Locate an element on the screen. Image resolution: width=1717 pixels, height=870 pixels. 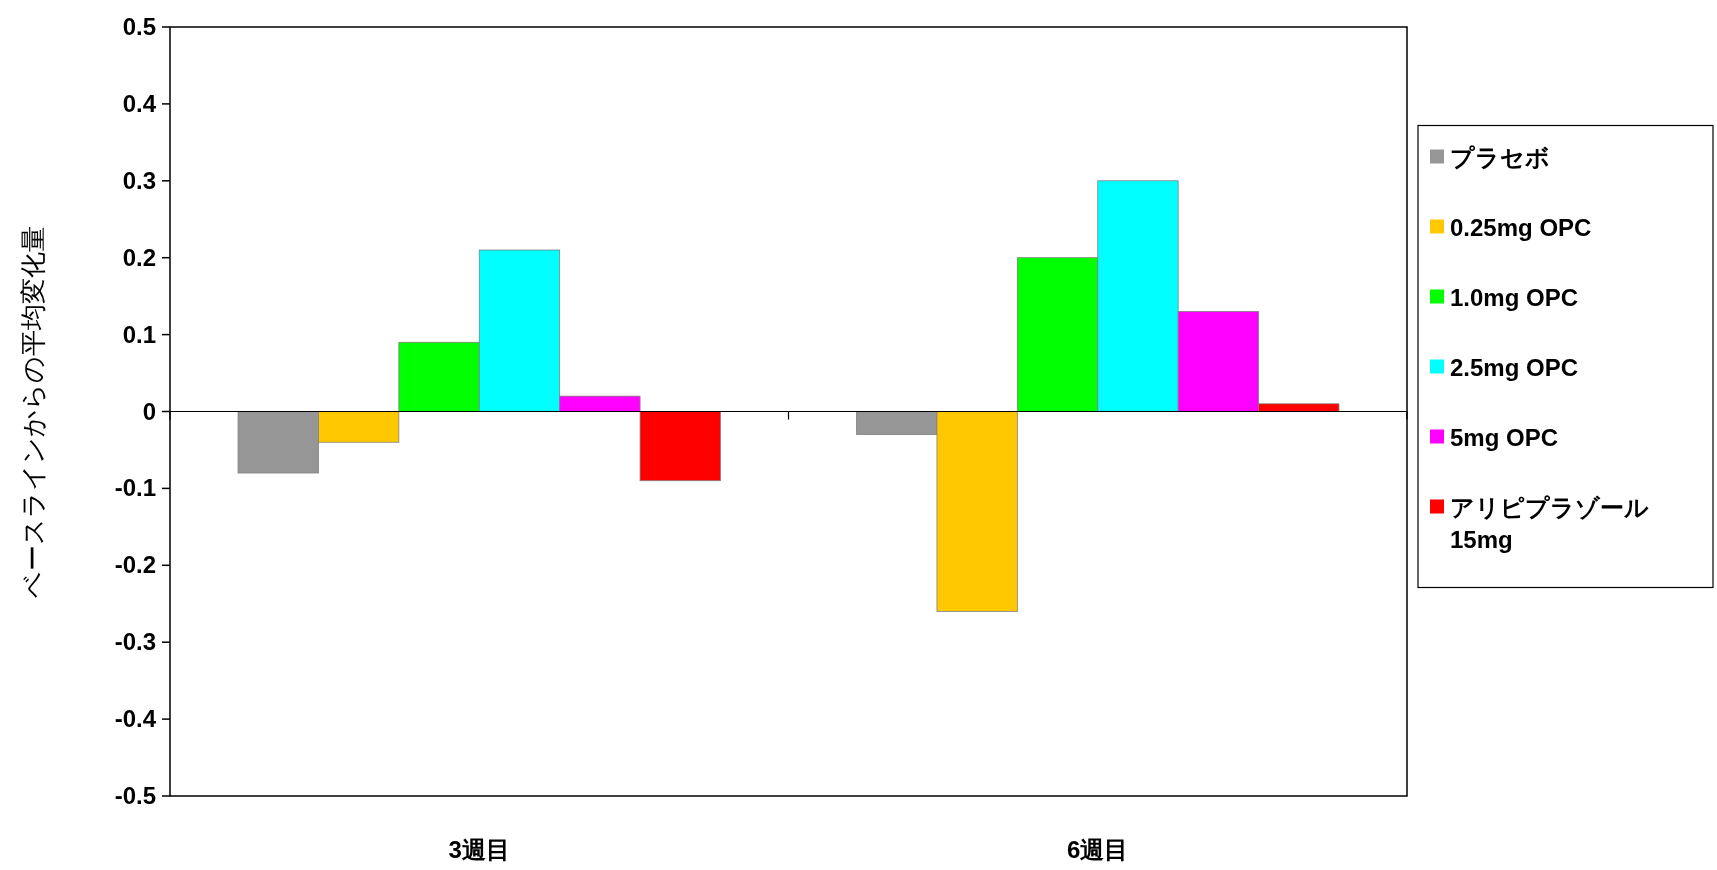
y-tick-label: 0.3 is located at coordinates (139, 180).